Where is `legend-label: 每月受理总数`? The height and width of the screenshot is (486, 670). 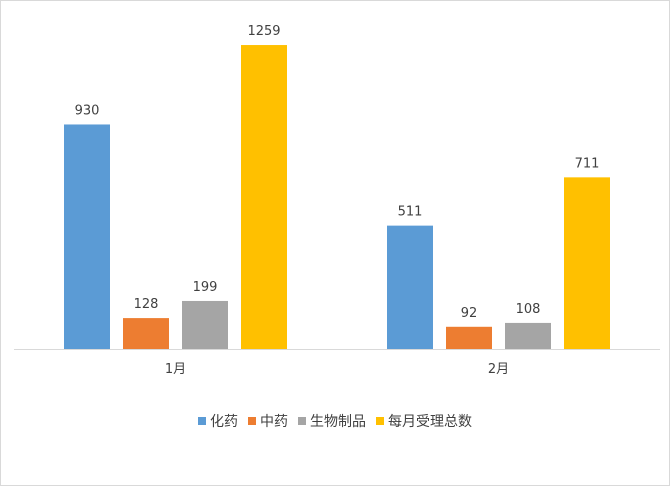 legend-label: 每月受理总数 is located at coordinates (430, 422).